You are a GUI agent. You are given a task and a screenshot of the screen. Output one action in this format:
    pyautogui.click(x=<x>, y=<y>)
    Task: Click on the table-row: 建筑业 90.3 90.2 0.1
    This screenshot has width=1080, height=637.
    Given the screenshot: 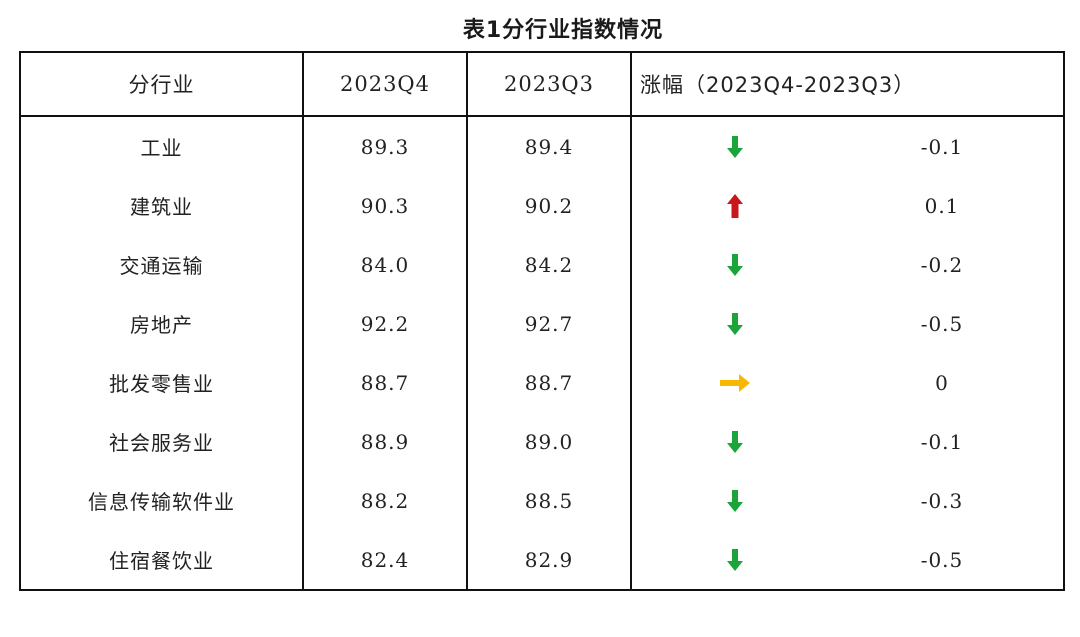 What is the action you would take?
    pyautogui.click(x=542, y=205)
    